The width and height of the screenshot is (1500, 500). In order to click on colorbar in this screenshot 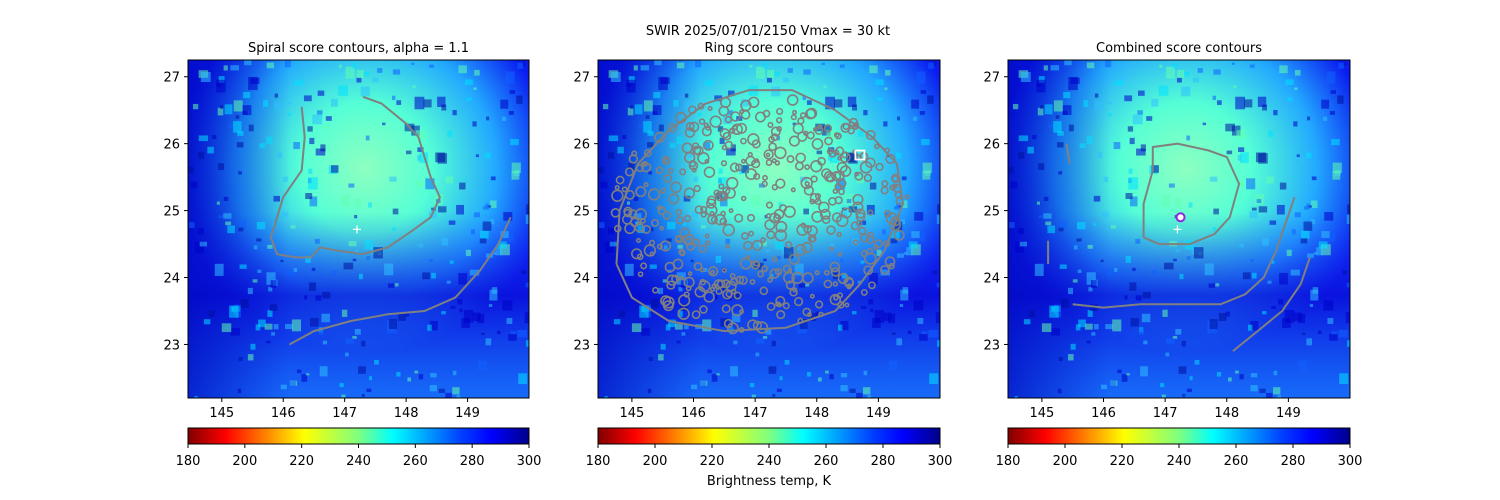, I will do `click(358, 436)`.